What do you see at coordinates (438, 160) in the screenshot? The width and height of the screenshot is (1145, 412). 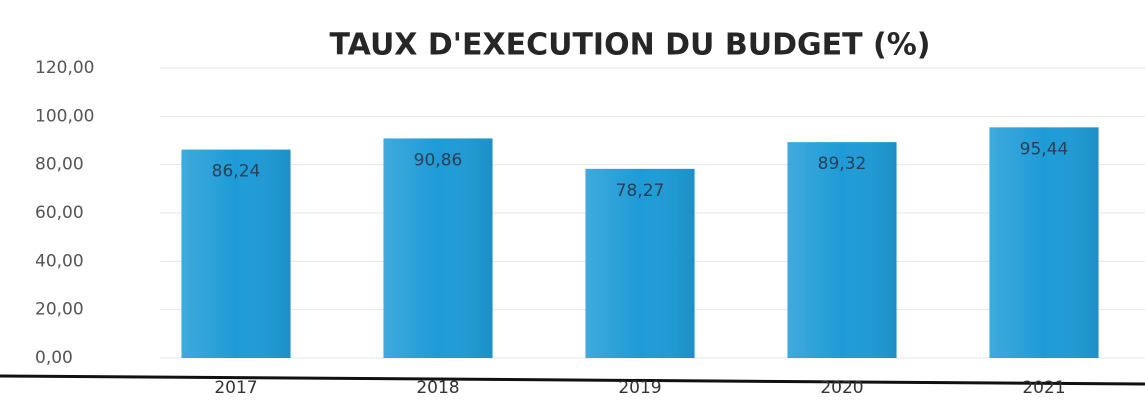 I see `value-label: 90,86` at bounding box center [438, 160].